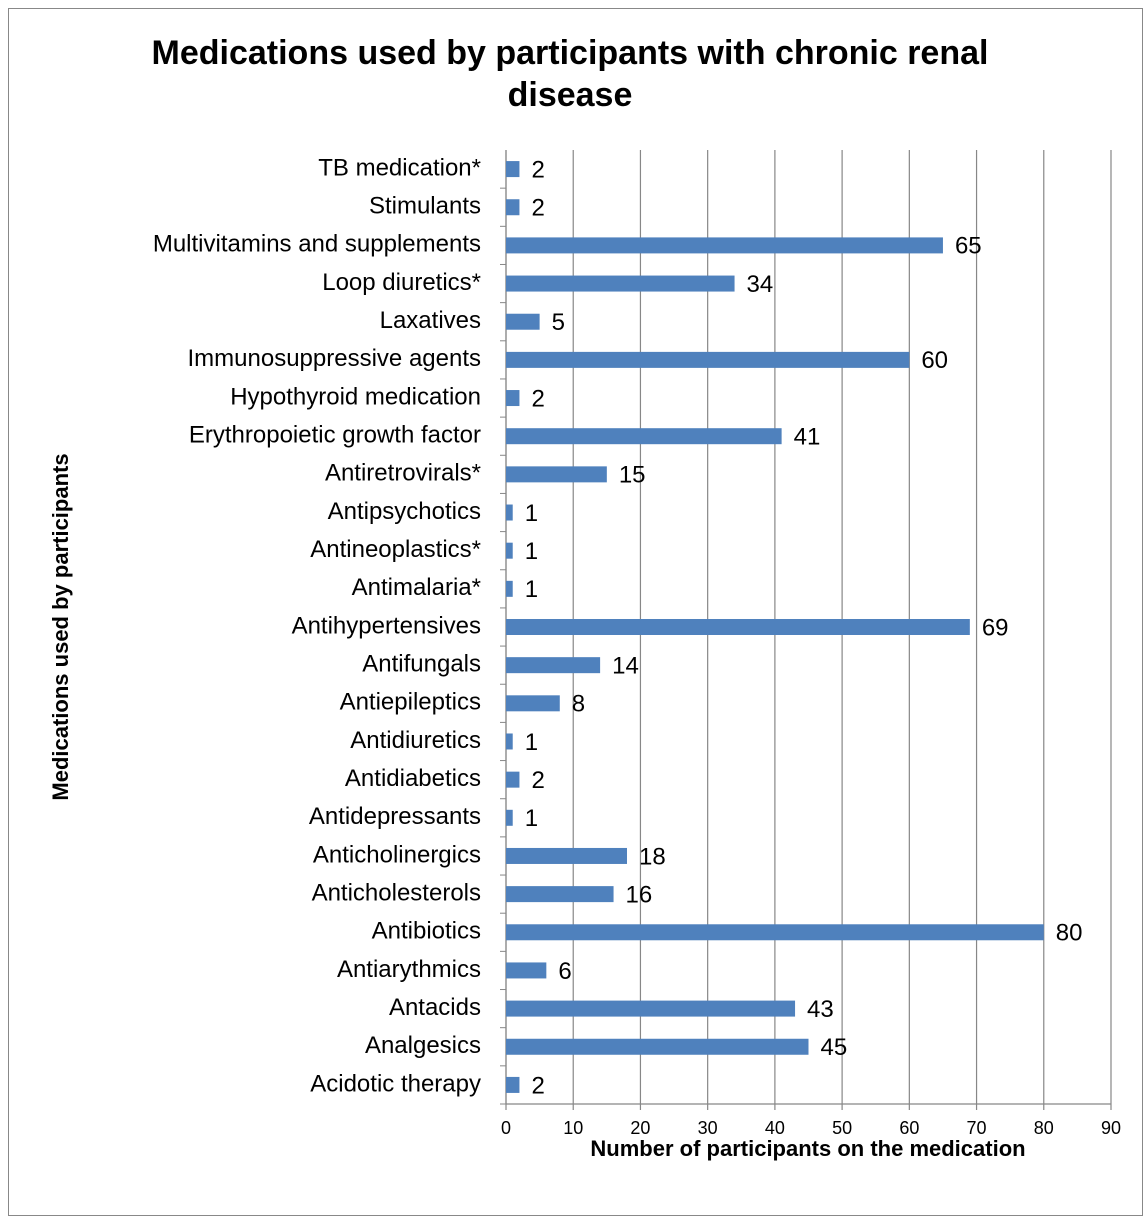  What do you see at coordinates (760, 284) in the screenshot?
I see `data-label: 34` at bounding box center [760, 284].